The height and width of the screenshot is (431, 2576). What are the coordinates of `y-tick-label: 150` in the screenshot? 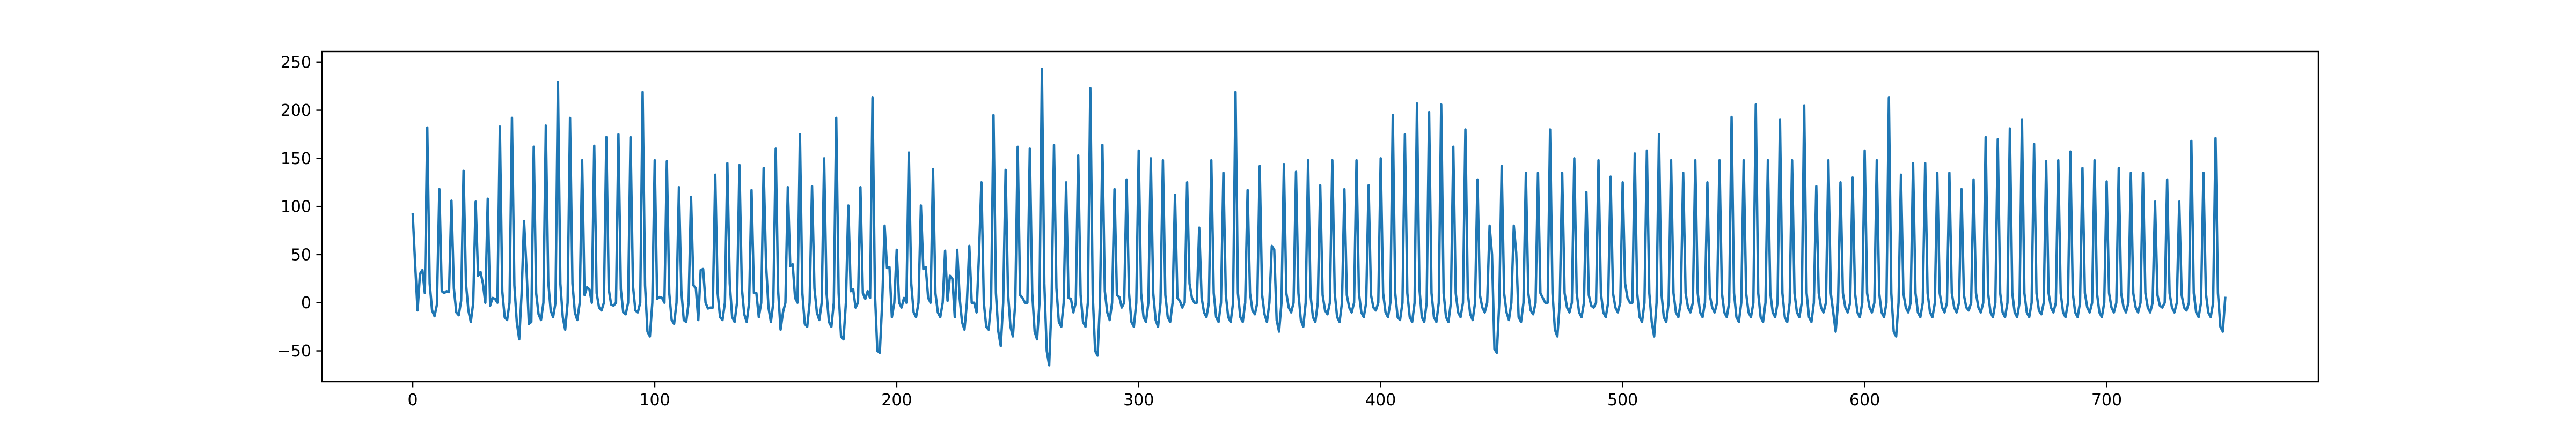 It's located at (296, 159).